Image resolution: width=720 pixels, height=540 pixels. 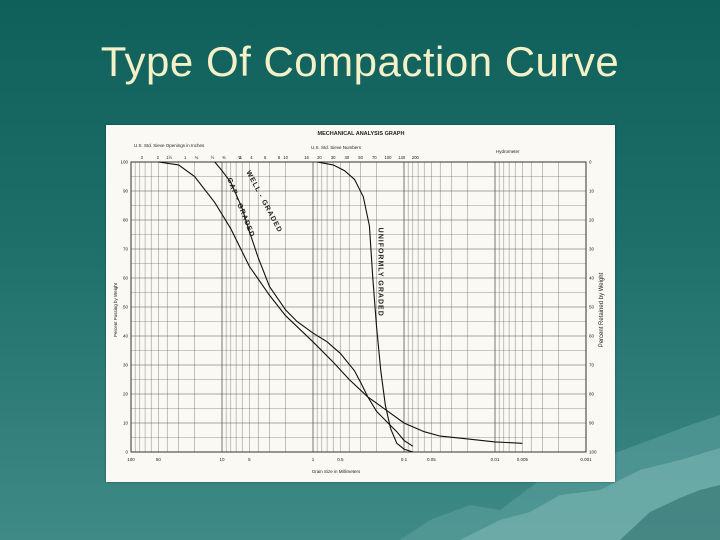 What do you see at coordinates (592, 423) in the screenshot?
I see `y-tick-label-right: 90` at bounding box center [592, 423].